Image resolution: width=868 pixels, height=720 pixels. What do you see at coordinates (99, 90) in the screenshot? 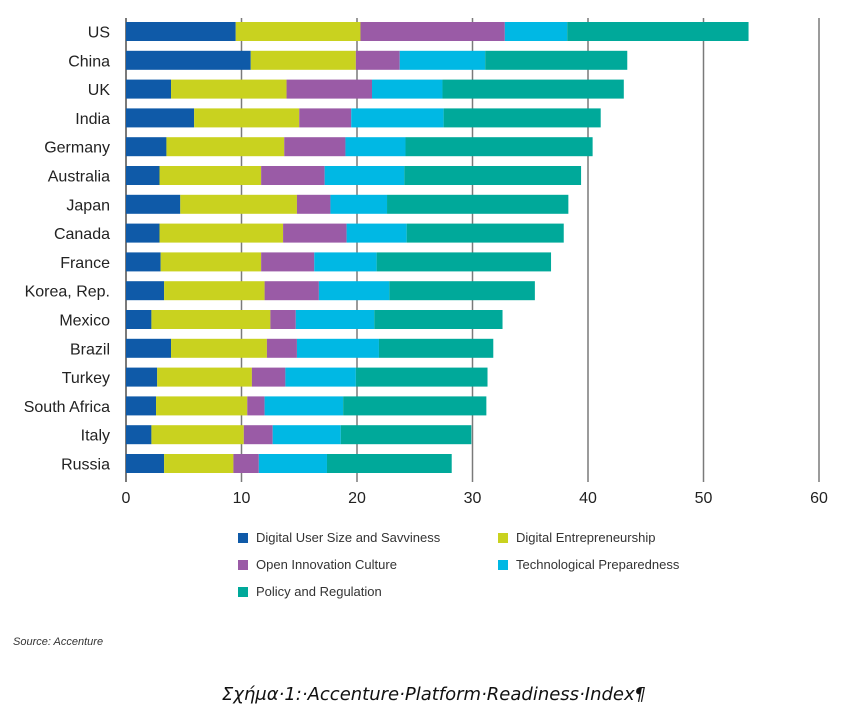
I see `category-label: UK` at bounding box center [99, 90].